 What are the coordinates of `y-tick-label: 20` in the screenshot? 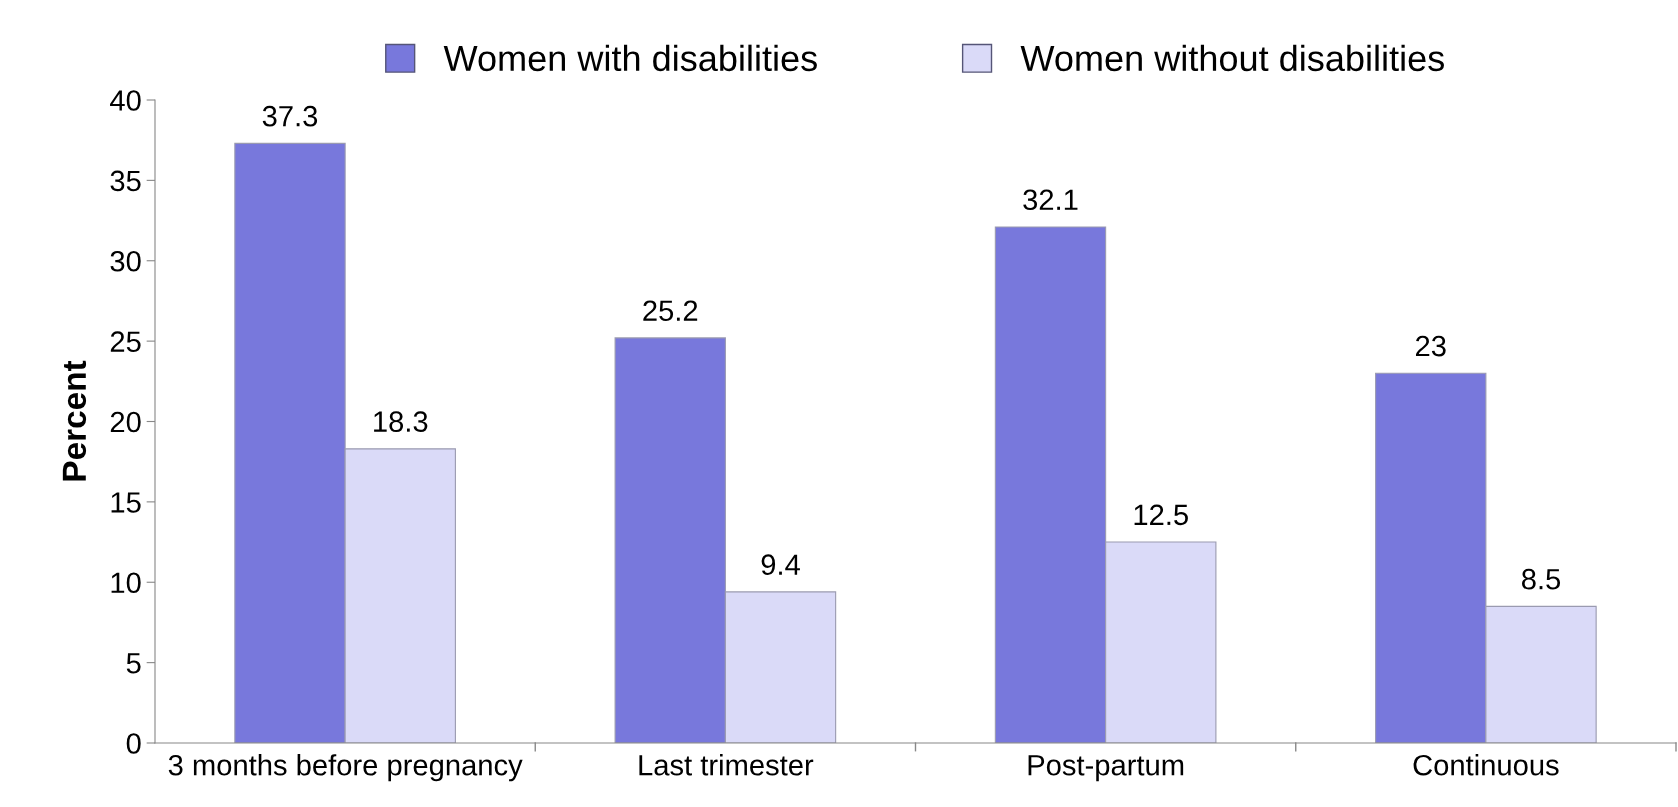 It's located at (125, 422).